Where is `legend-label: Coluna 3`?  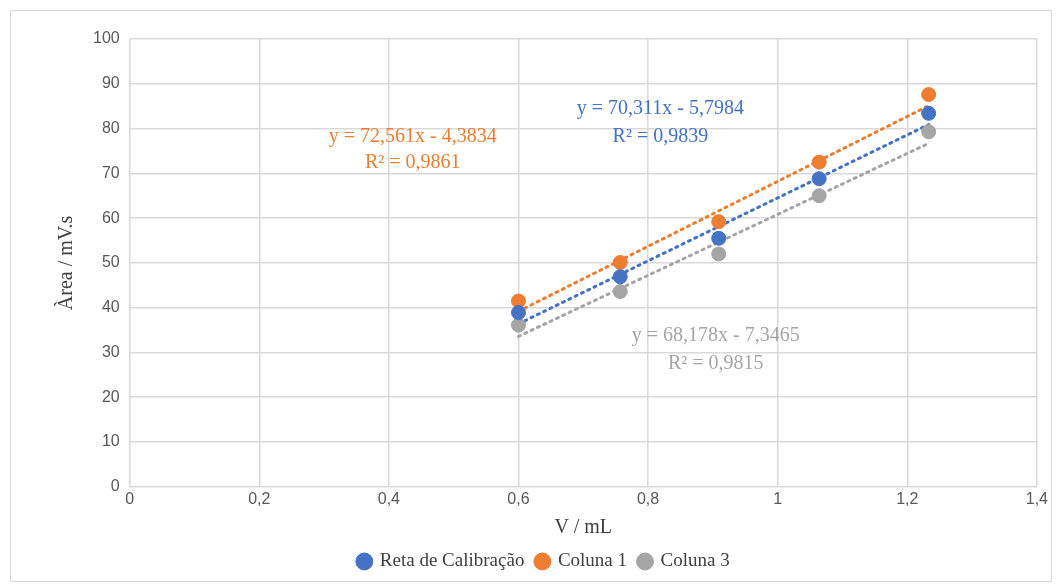 legend-label: Coluna 3 is located at coordinates (695, 560).